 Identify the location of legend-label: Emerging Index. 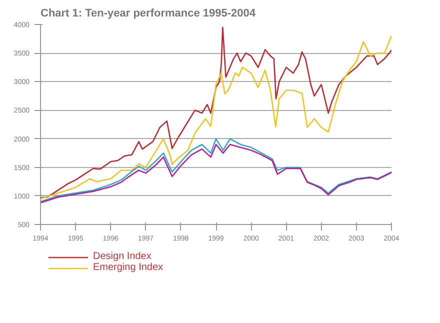
(128, 267).